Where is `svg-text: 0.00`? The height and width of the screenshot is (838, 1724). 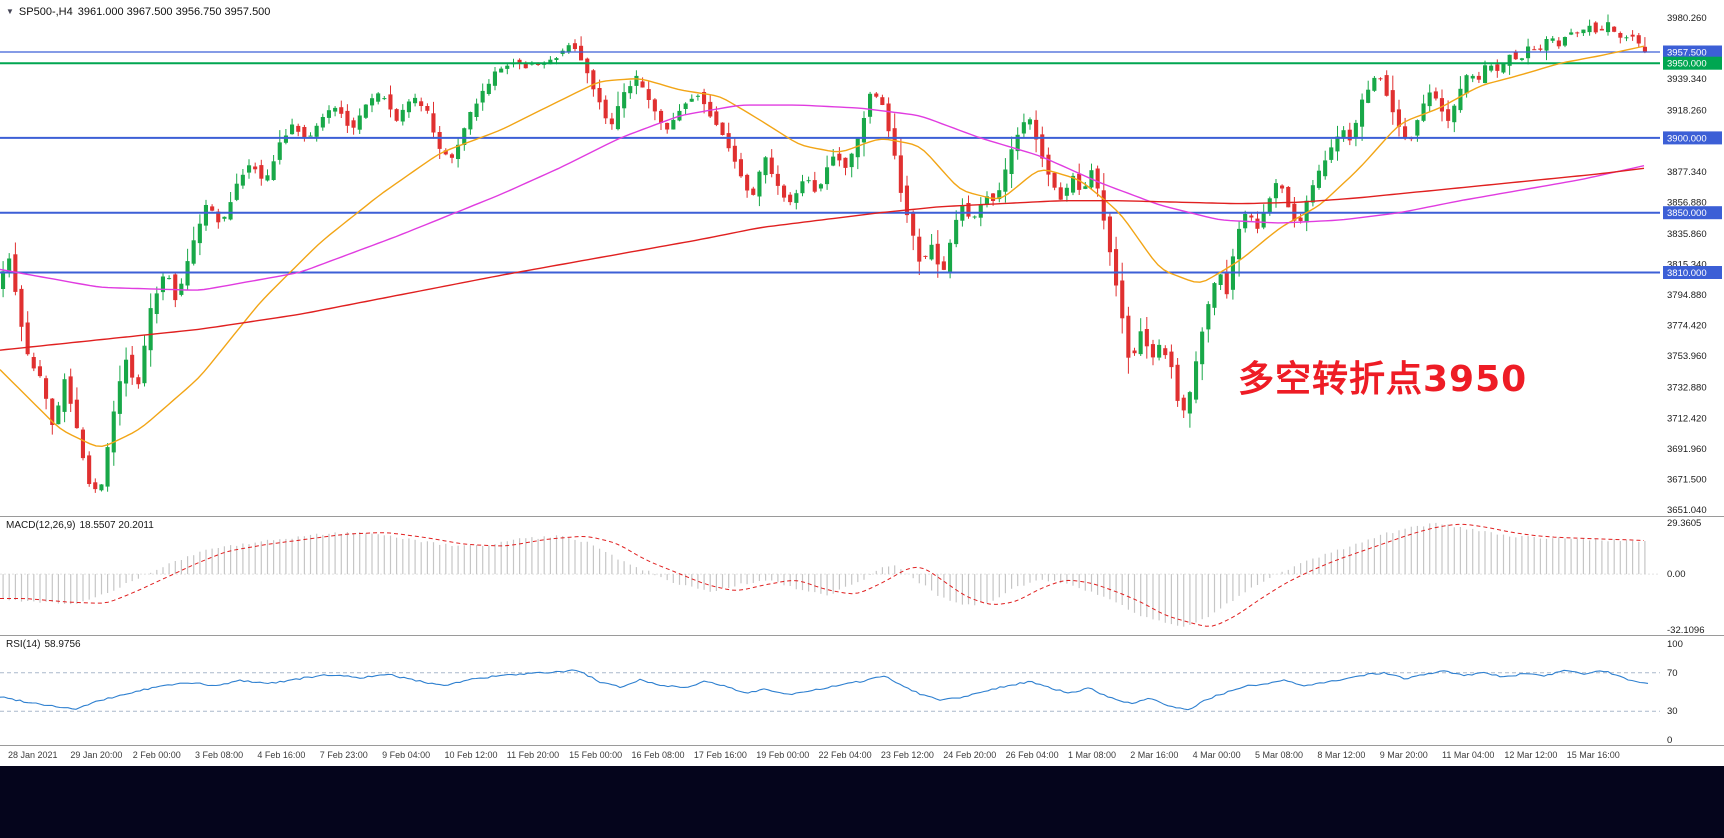 svg-text: 0.00 is located at coordinates (1676, 574).